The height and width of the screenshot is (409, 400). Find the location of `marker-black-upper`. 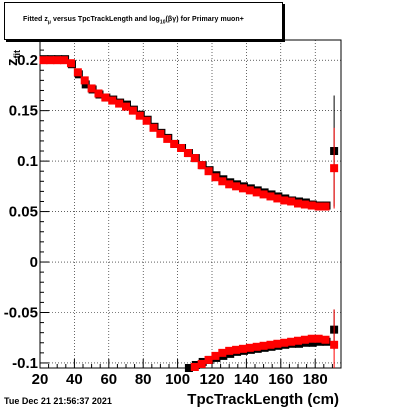

marker-black-upper is located at coordinates (85, 84).